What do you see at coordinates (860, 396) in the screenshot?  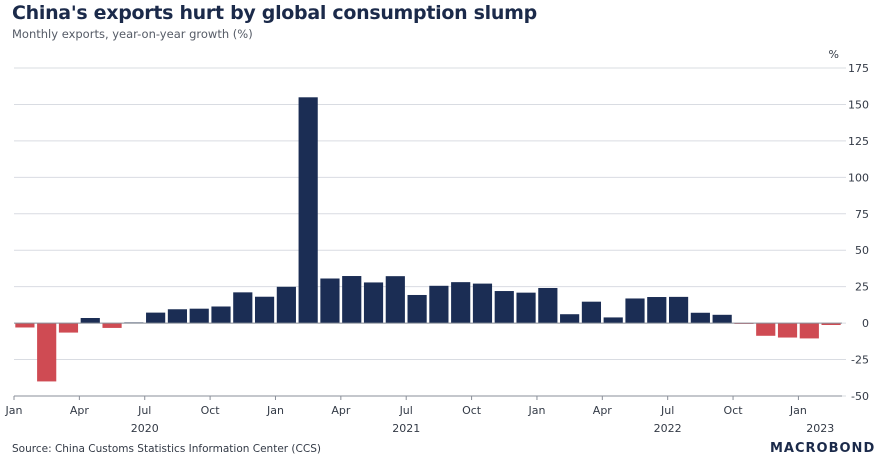 I see `y-tick-label: -50` at bounding box center [860, 396].